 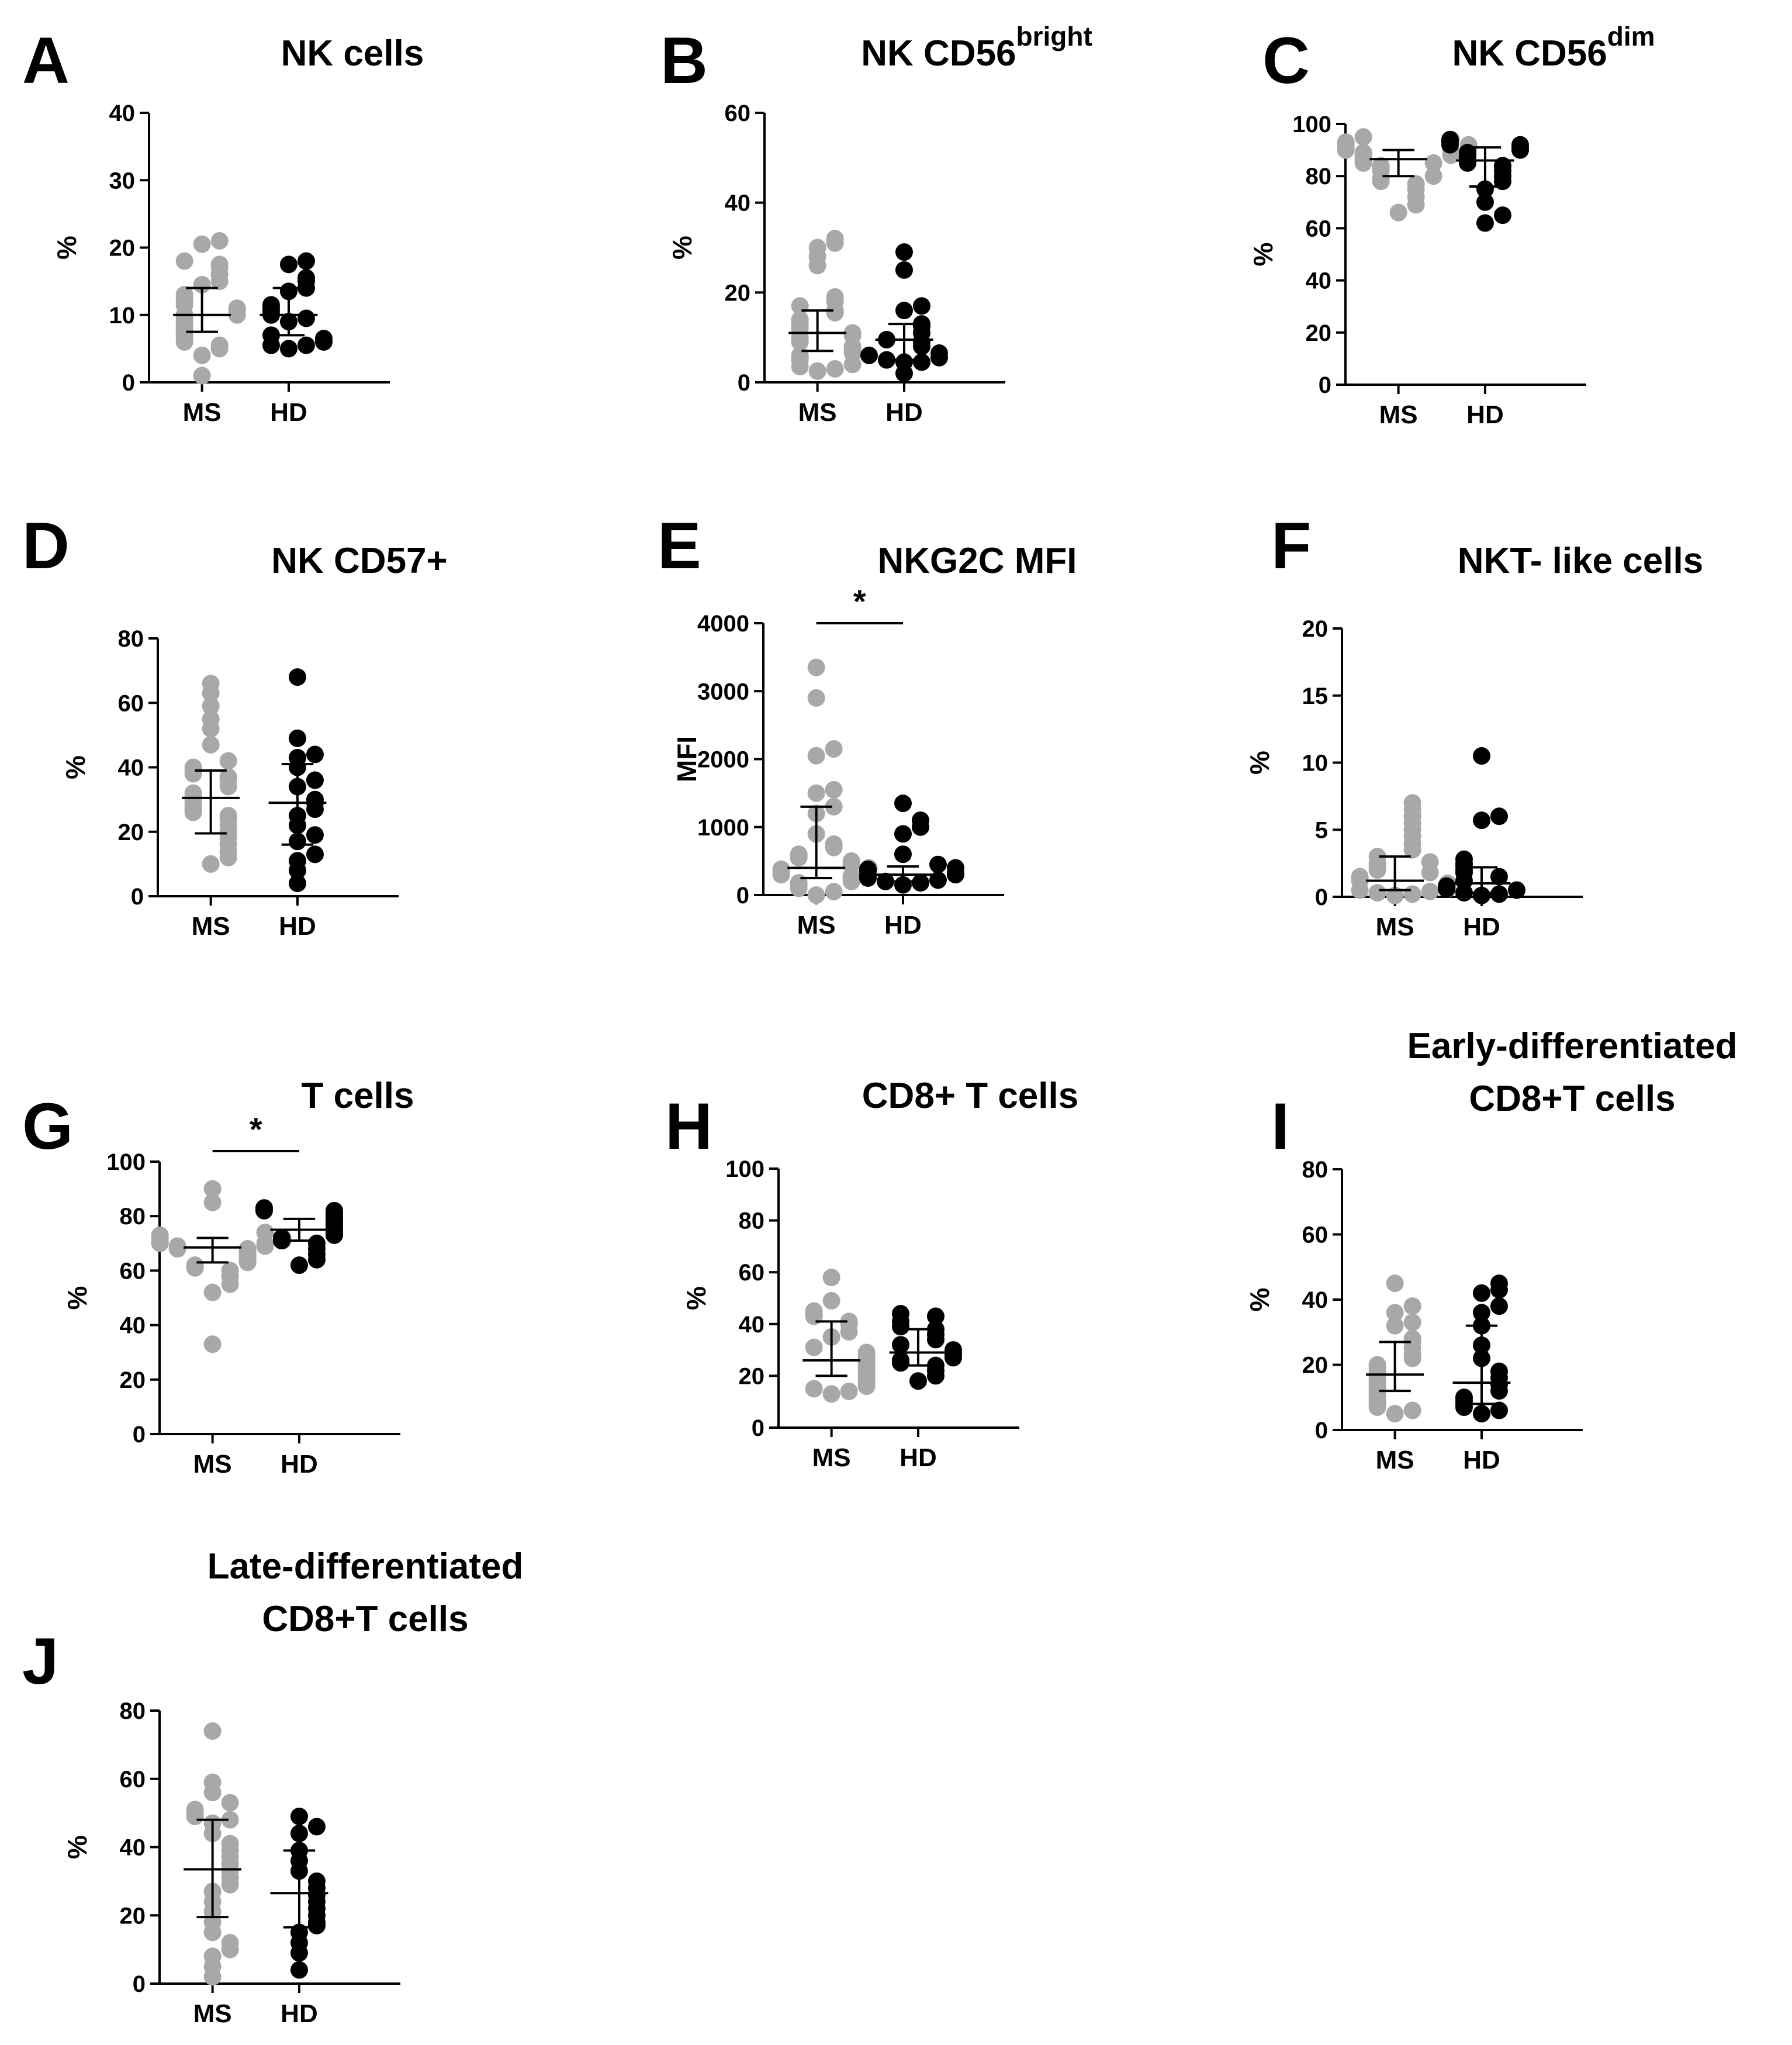 I want to click on chart-panel-d: D NK CD57+ 0 20 40 60 80% MS HD, so click(x=235, y=725).